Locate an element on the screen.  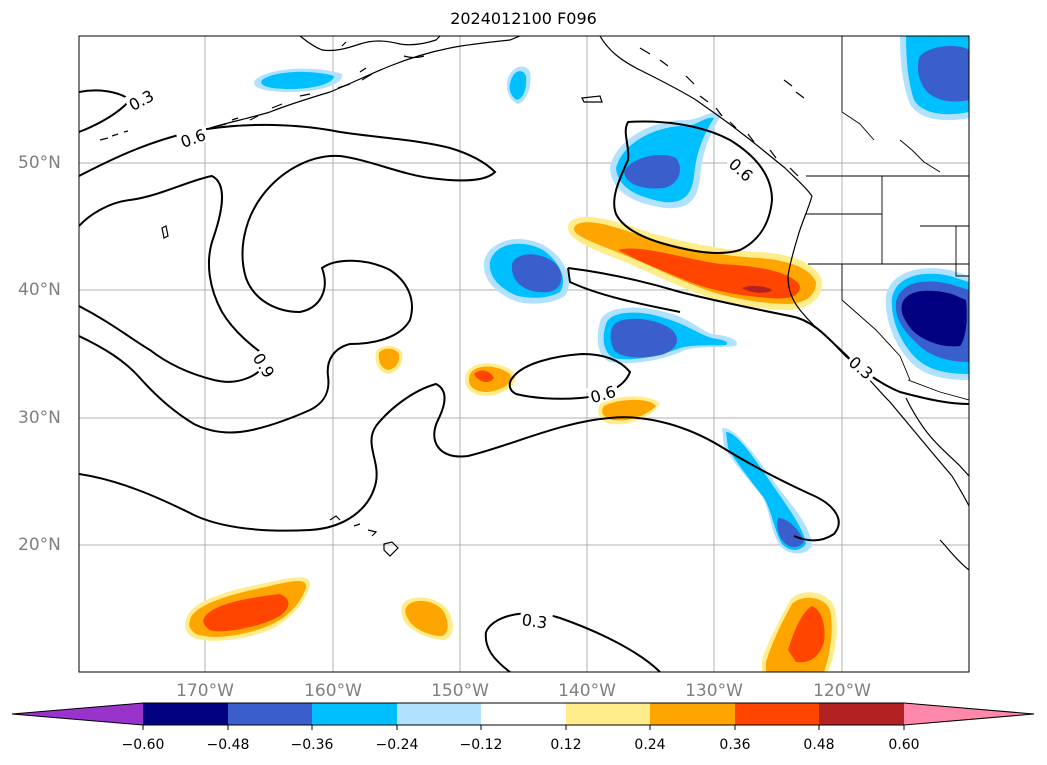
colorbar-tick-label: −0.48 is located at coordinates (228, 745).